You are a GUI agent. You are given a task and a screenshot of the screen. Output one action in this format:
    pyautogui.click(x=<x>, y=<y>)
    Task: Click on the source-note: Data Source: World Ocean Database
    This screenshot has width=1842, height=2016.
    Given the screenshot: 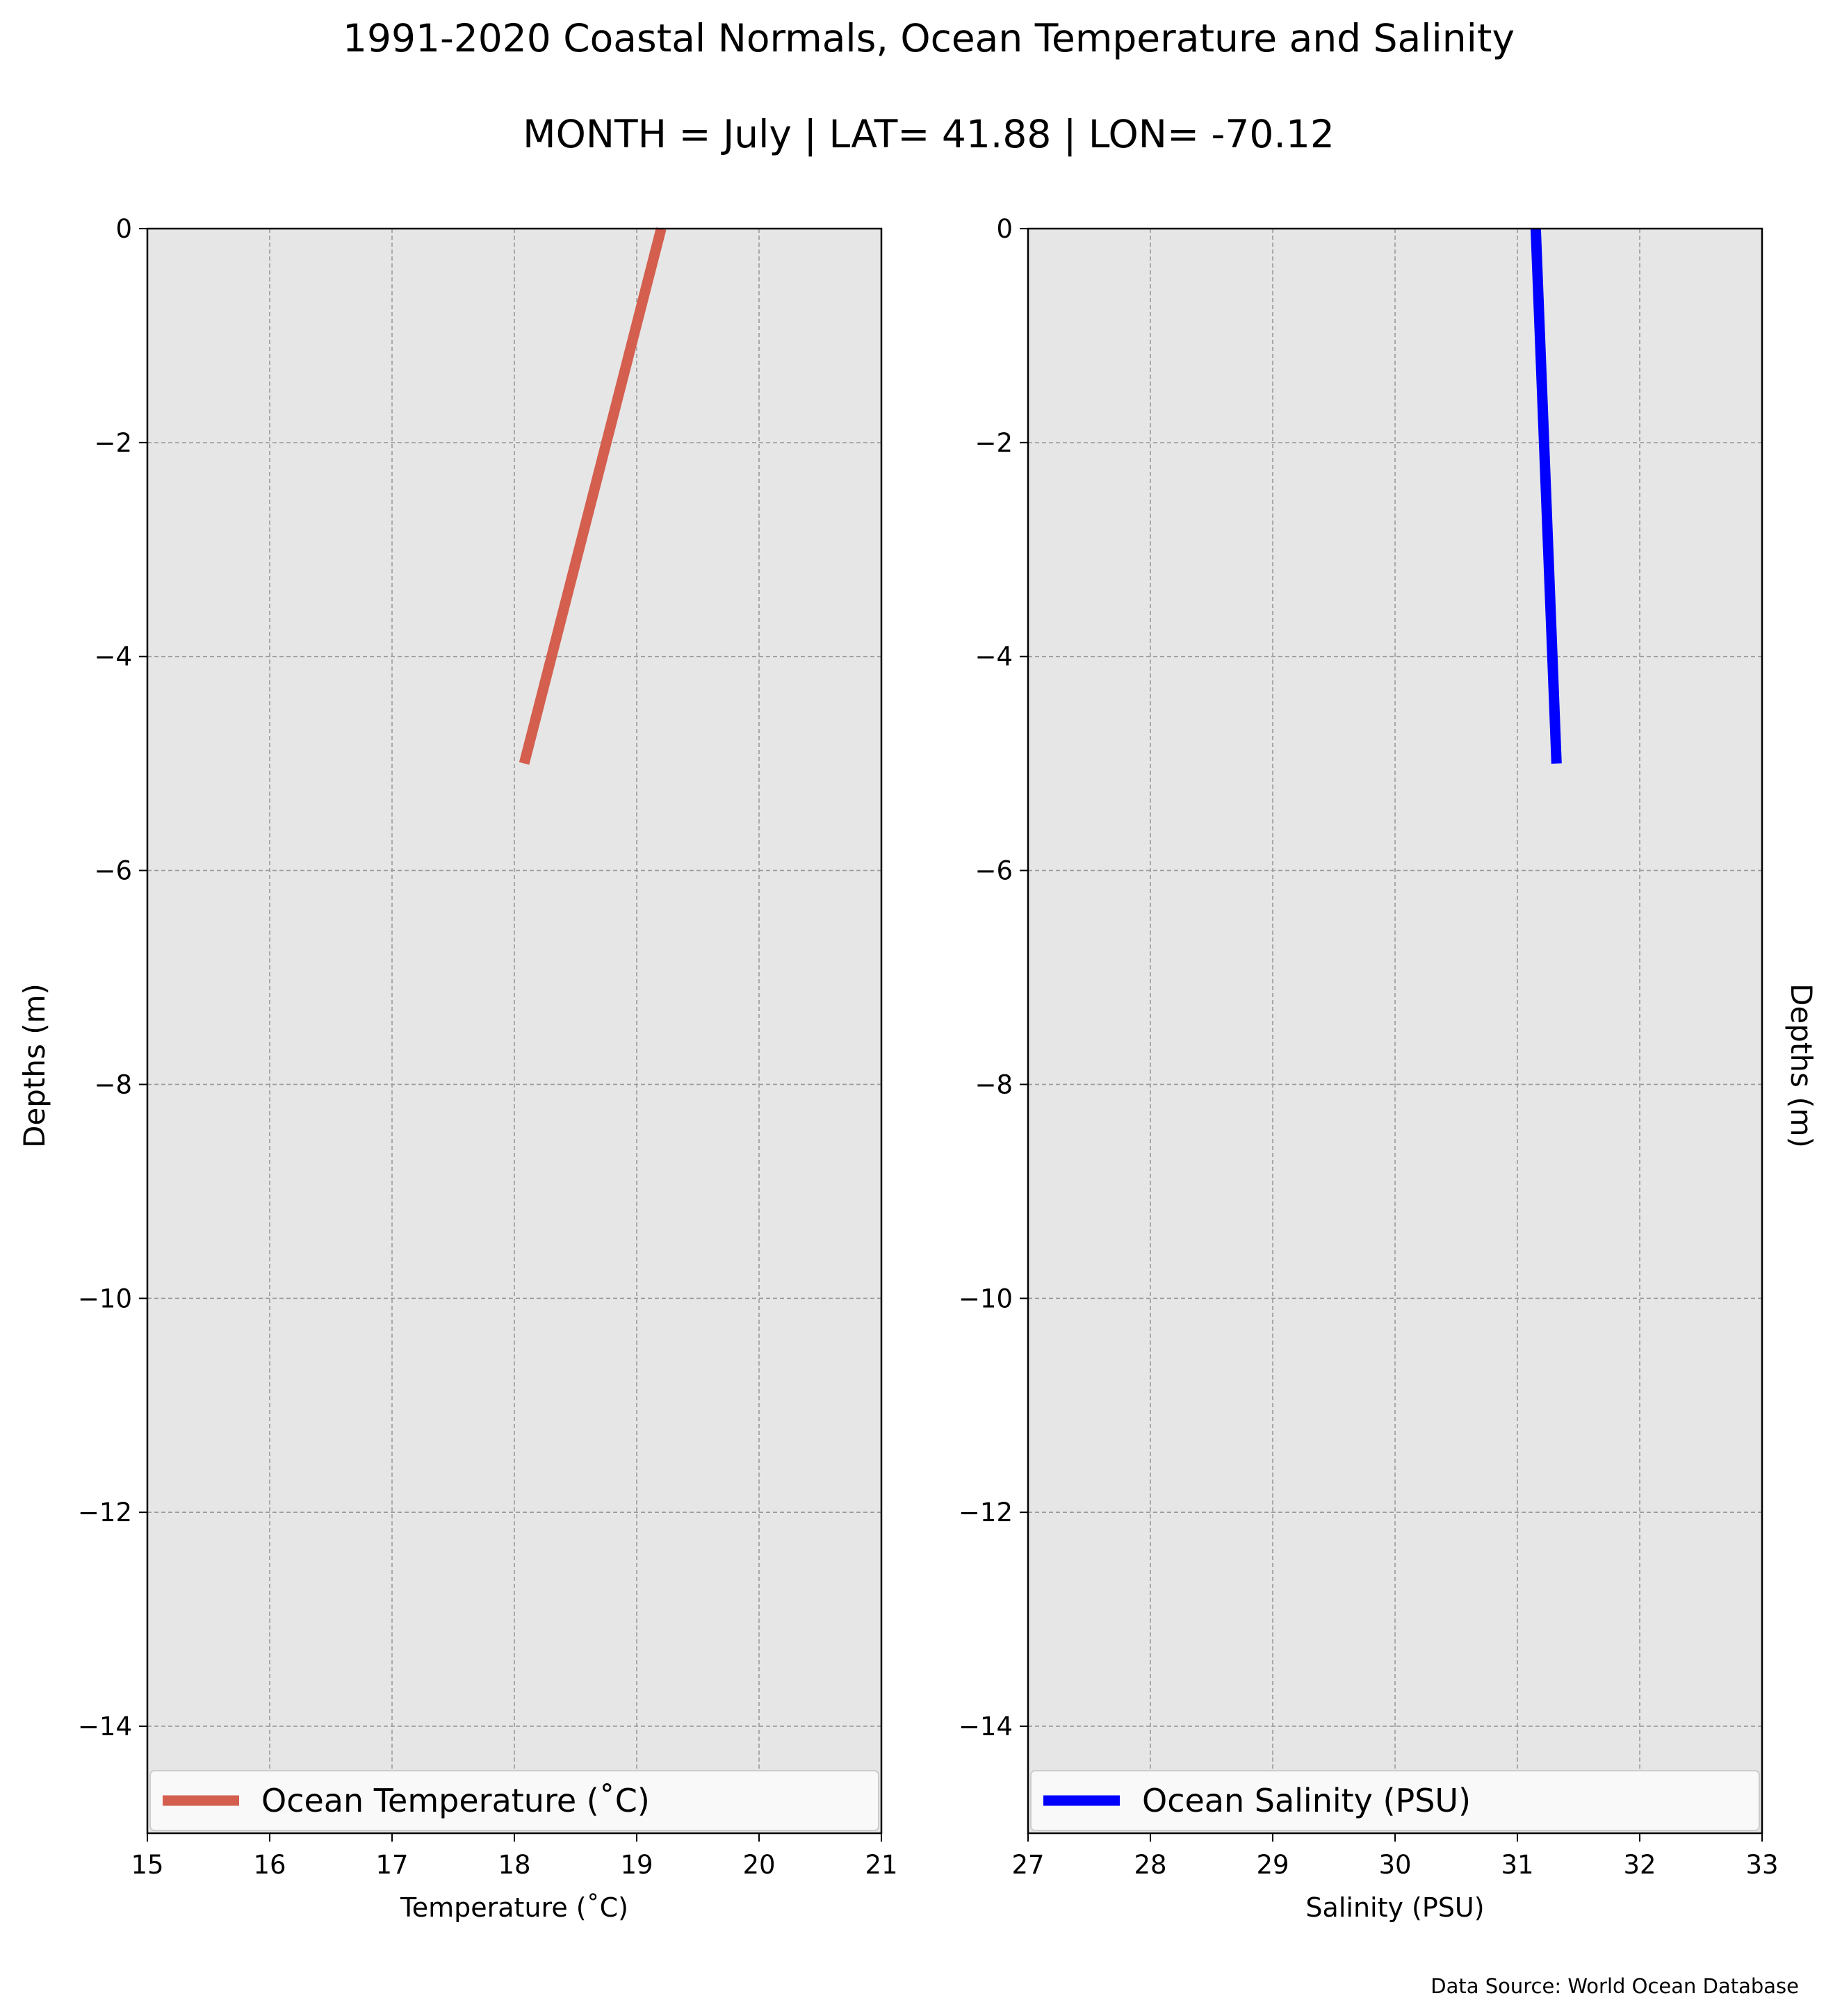 What is the action you would take?
    pyautogui.click(x=1615, y=1986)
    